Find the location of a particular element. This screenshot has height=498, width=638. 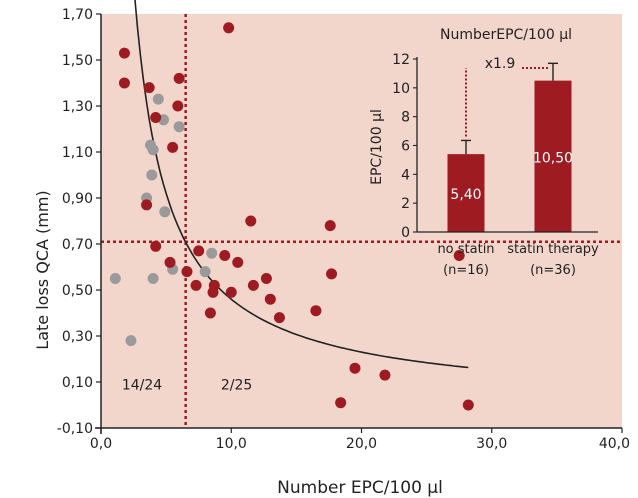

inset-category-sublabel: (n=16) is located at coordinates (466, 270).